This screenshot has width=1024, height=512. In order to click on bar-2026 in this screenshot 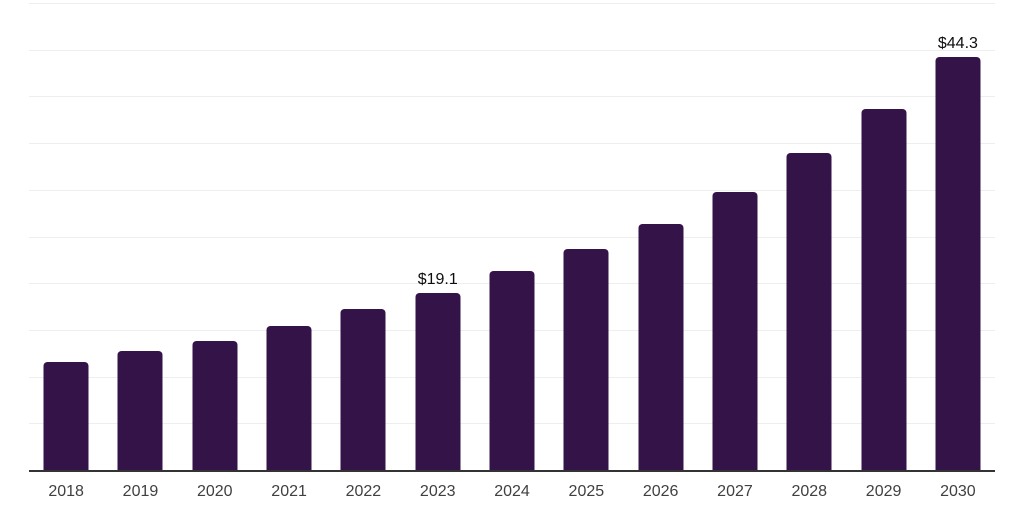, I will do `click(661, 347)`.